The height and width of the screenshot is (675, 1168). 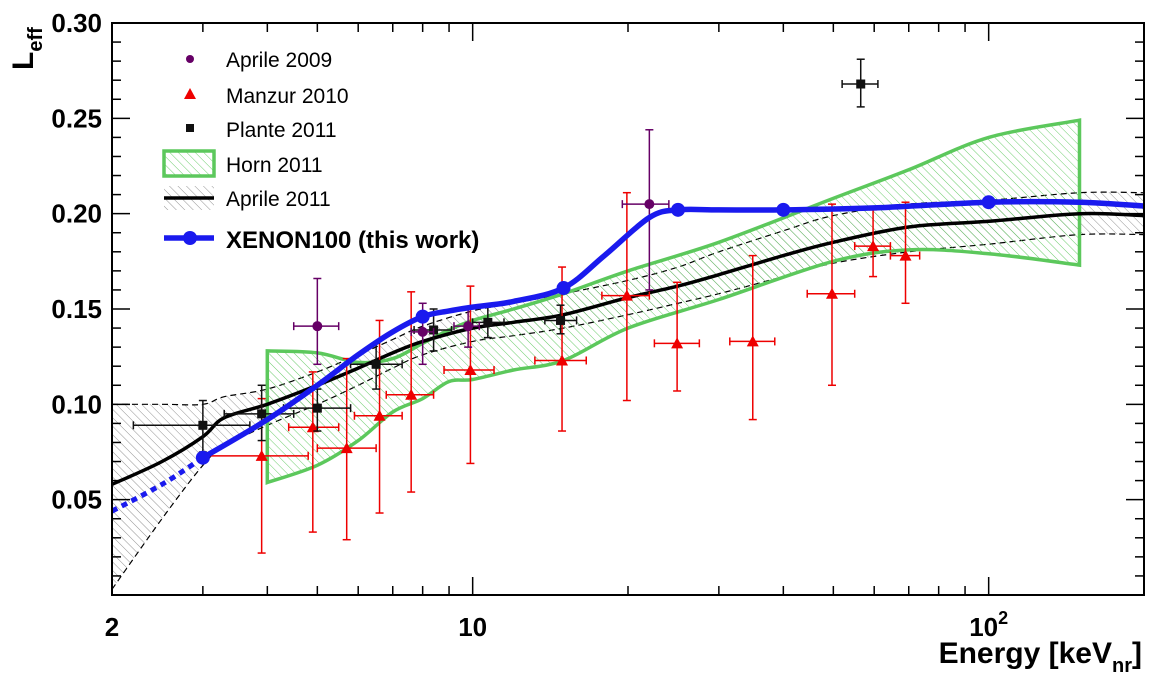 I want to click on legend-label-aprile2009: Aprile 2009, so click(x=279, y=60).